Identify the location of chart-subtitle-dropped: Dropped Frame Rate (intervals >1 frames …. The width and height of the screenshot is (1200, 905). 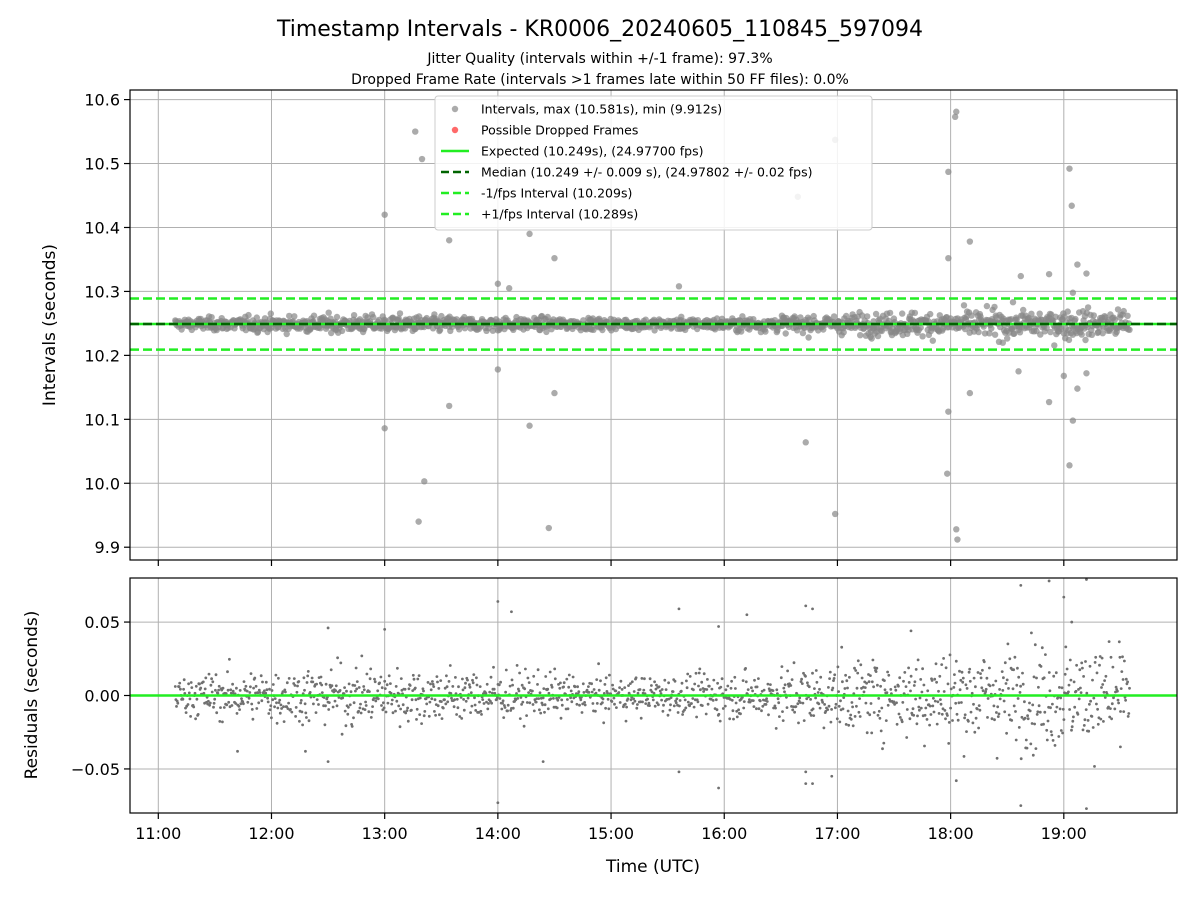
(600, 80).